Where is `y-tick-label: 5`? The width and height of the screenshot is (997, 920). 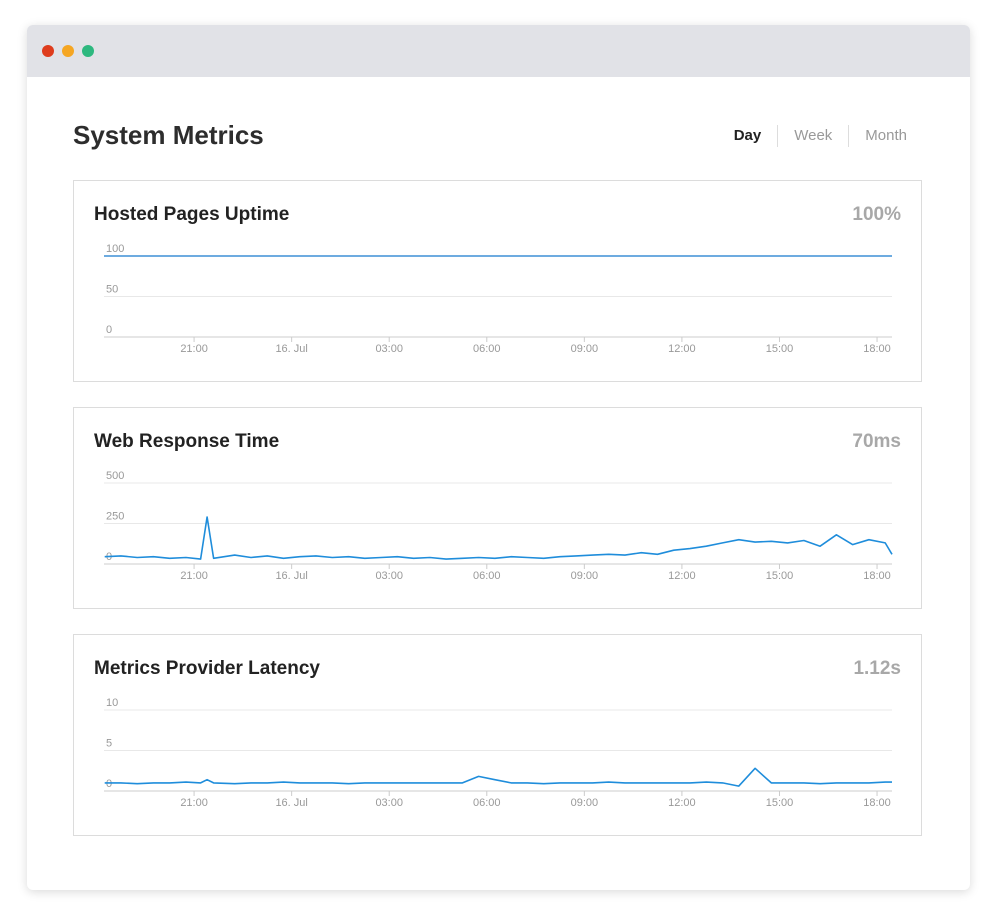
y-tick-label: 5 is located at coordinates (109, 744).